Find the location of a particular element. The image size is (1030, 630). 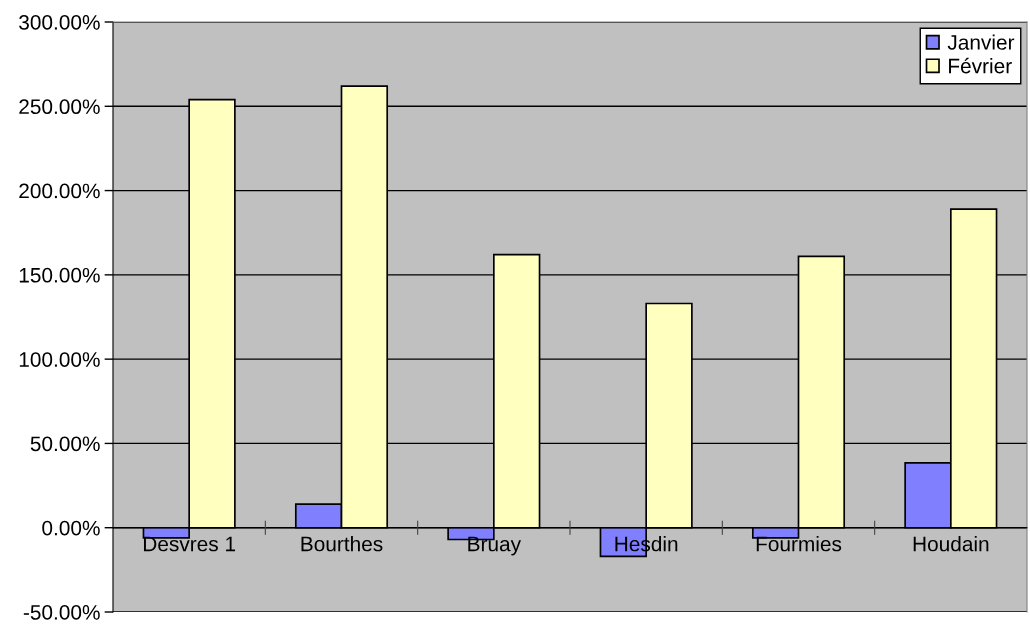

y-tick-label: 0.00% is located at coordinates (71, 528).